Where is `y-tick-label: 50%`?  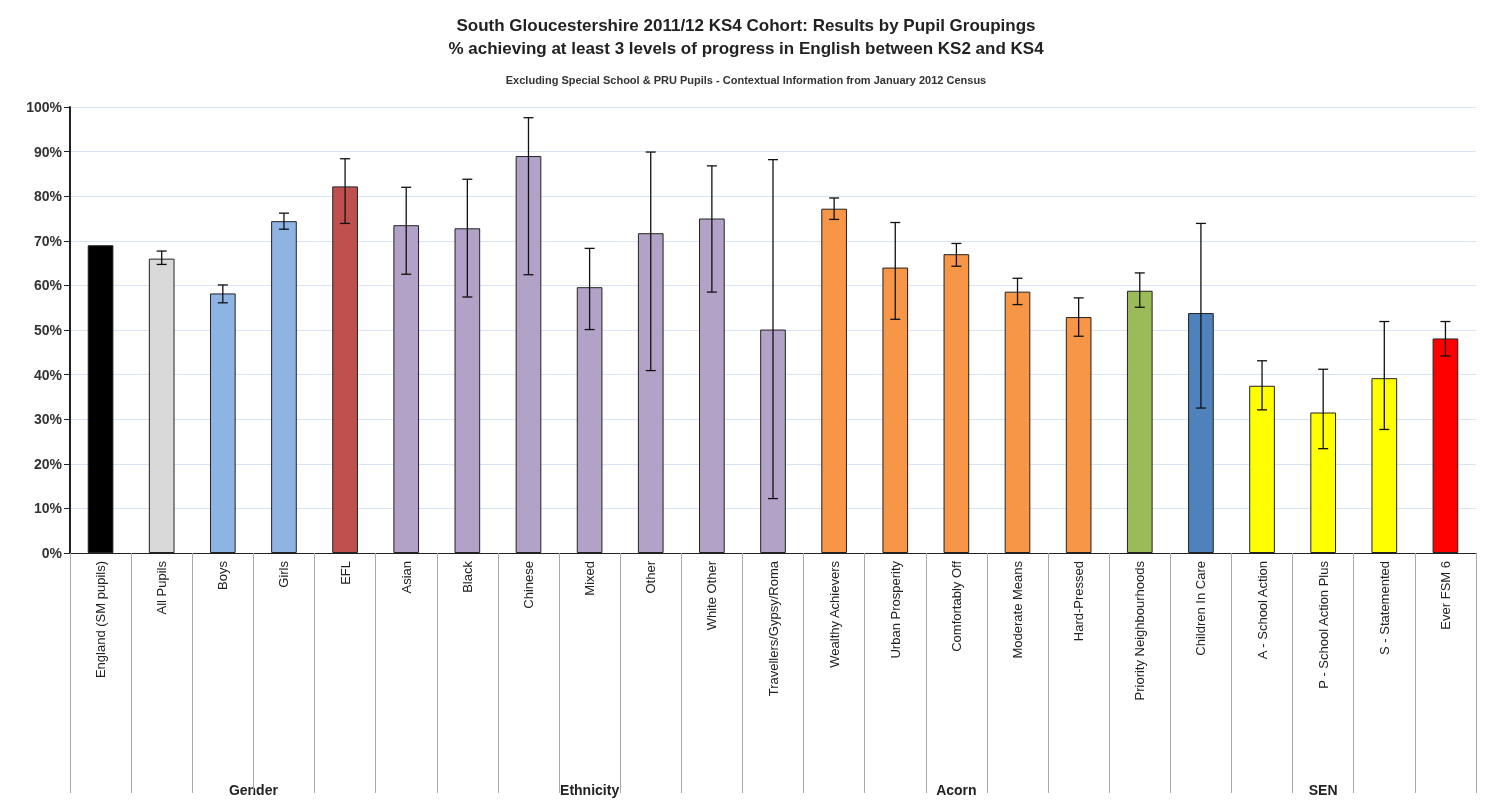 y-tick-label: 50% is located at coordinates (48, 330).